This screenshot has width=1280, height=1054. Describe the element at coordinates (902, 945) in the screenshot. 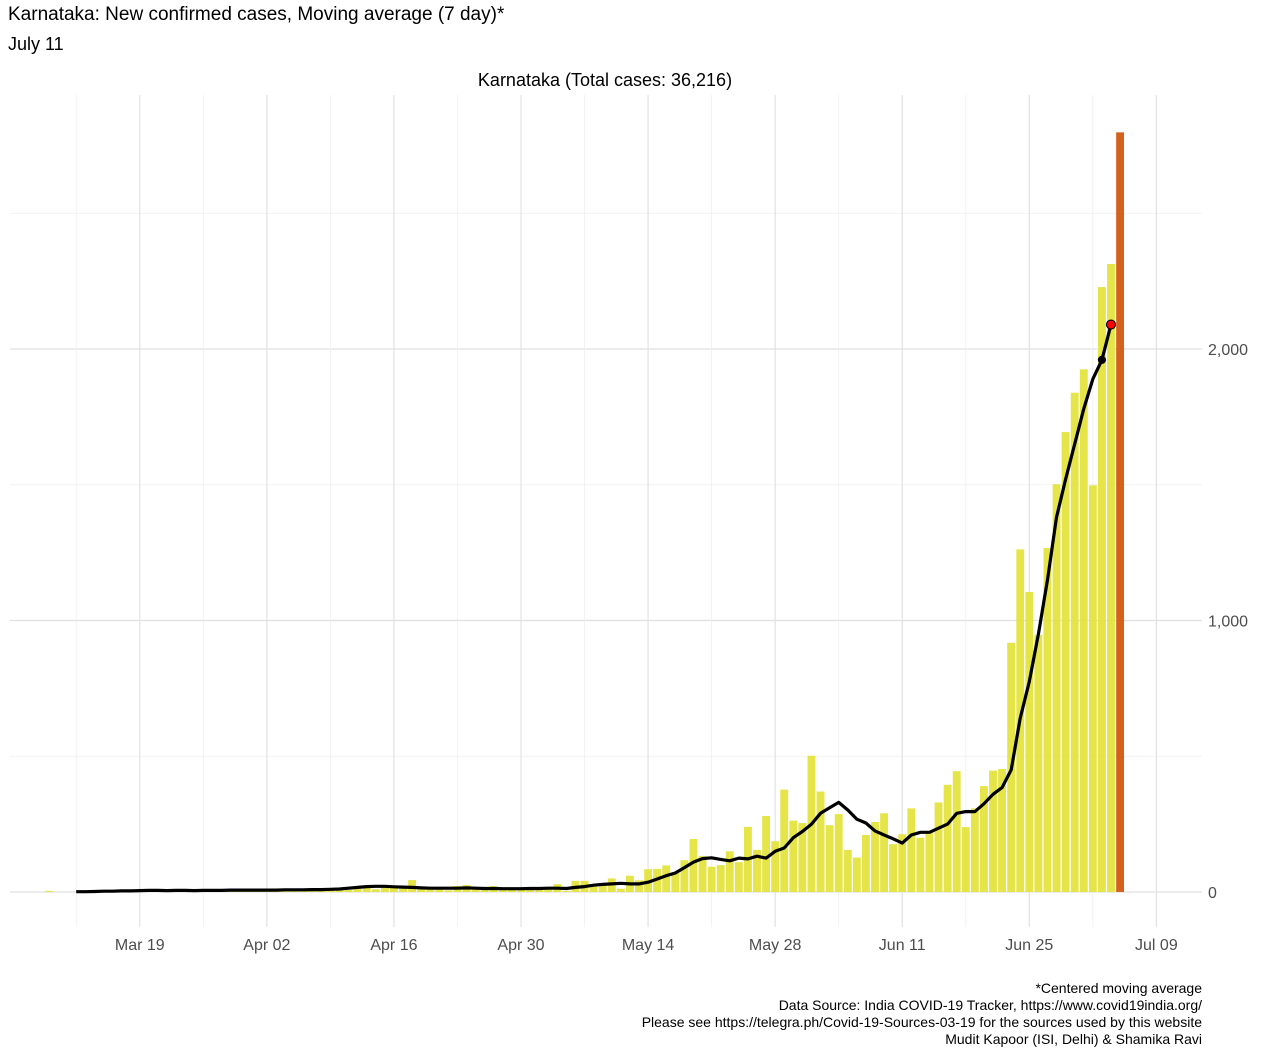

I see `x-tick-label: Jun 11` at that location.